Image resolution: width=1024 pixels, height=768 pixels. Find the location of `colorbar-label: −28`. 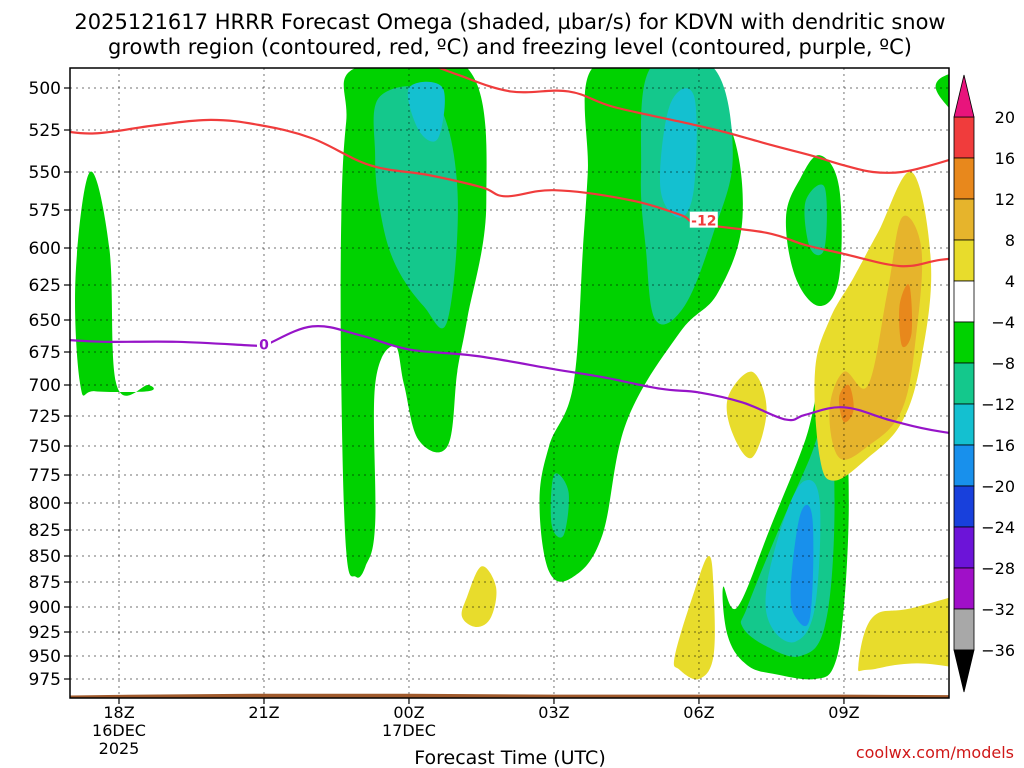

colorbar-label: −28 is located at coordinates (998, 568).